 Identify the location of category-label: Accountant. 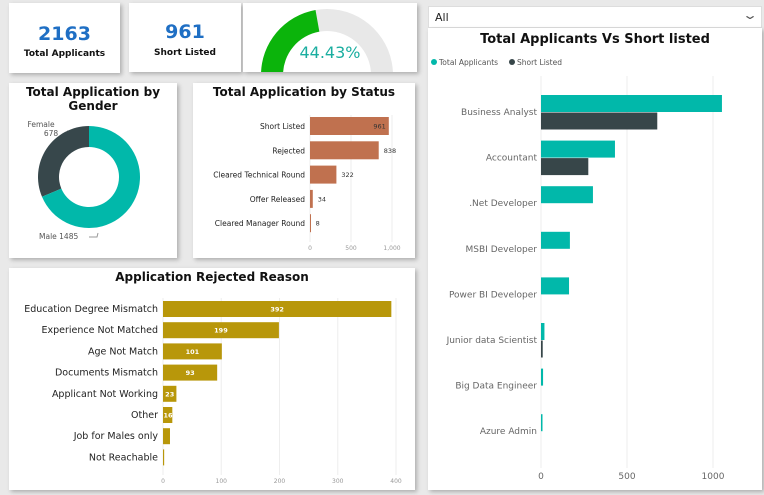
(512, 159).